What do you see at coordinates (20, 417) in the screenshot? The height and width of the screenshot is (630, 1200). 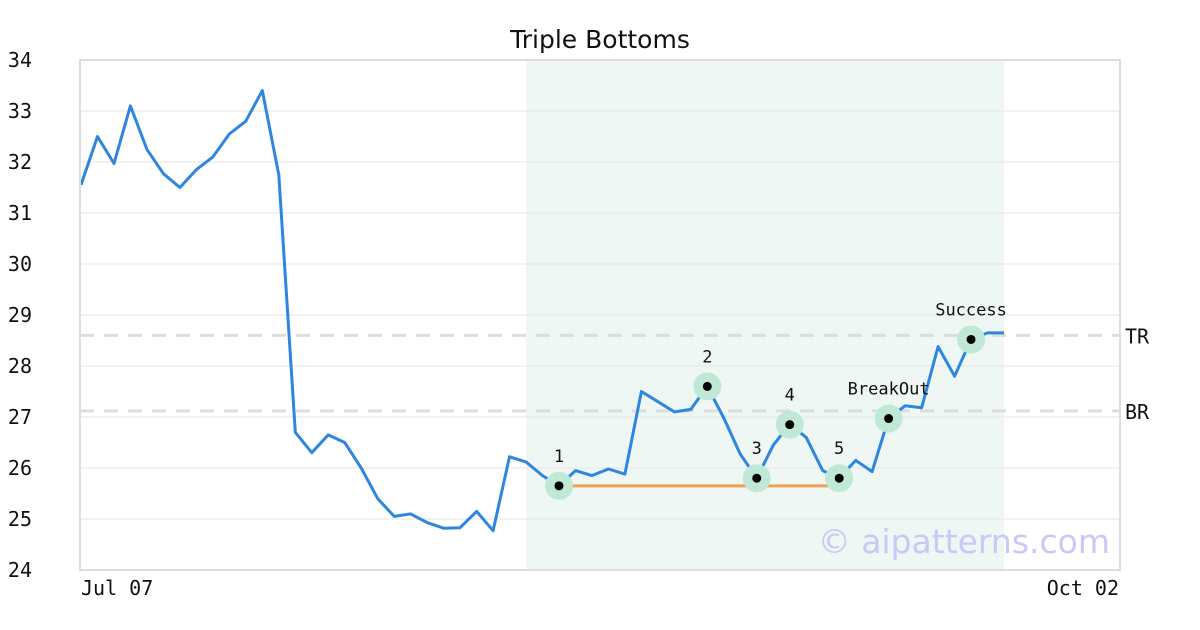 I see `y-tick-label: 27` at bounding box center [20, 417].